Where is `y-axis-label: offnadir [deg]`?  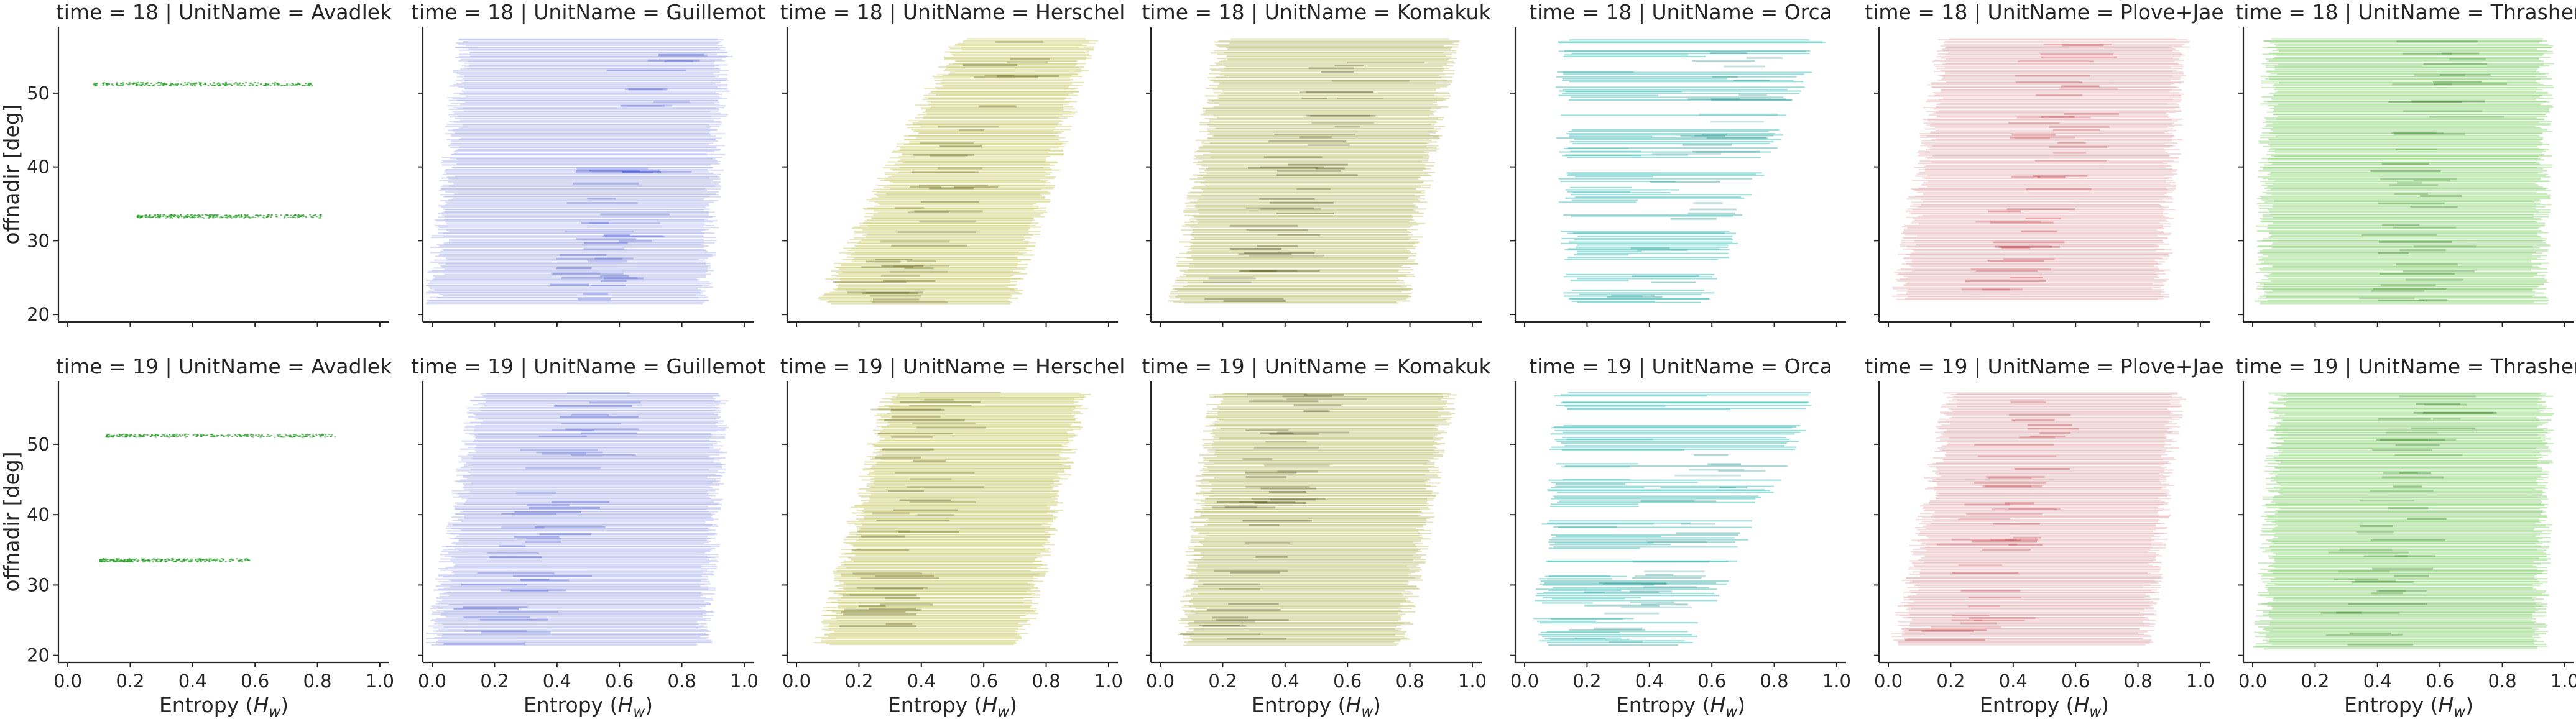
y-axis-label: offnadir [deg] is located at coordinates (12, 174).